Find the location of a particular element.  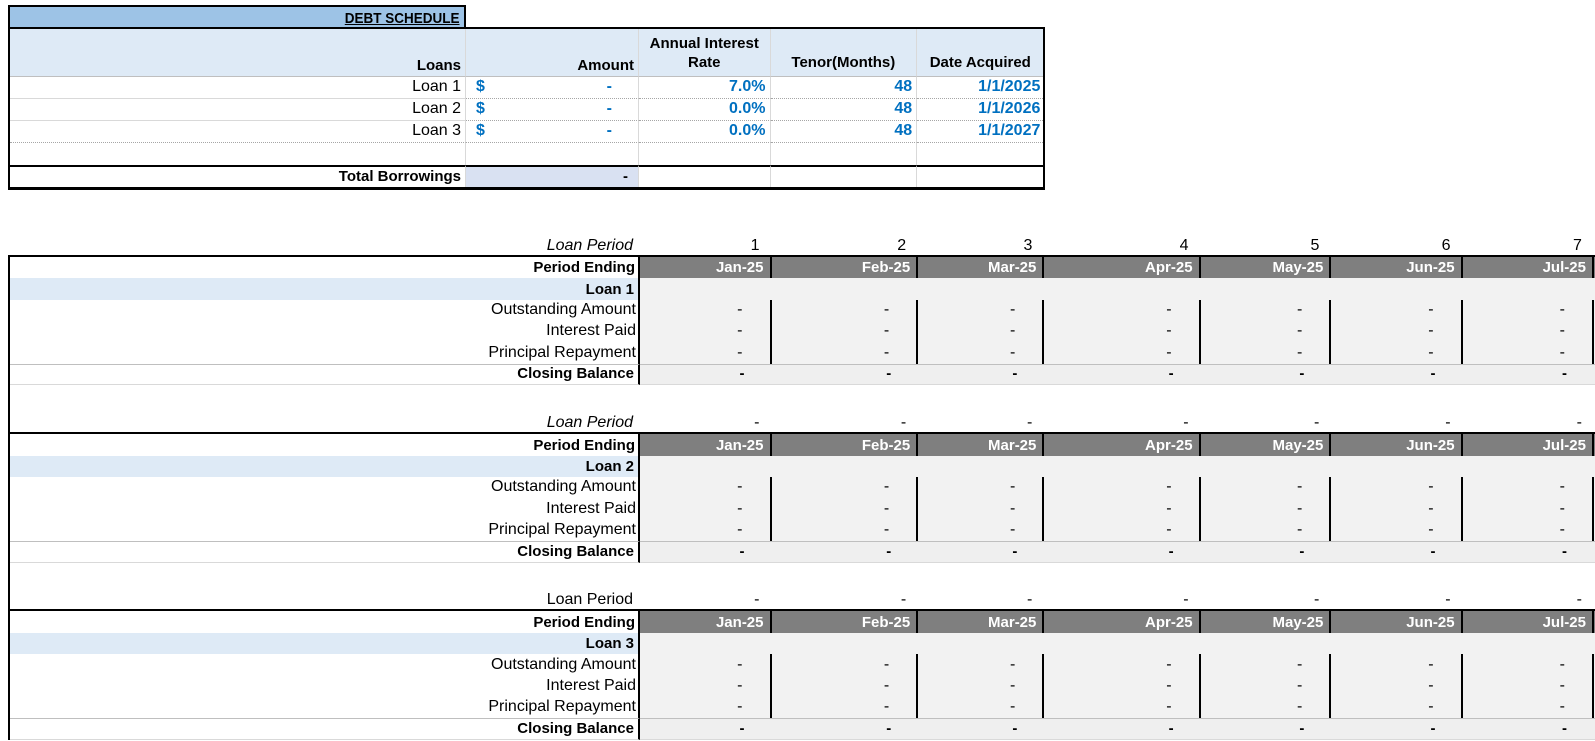

loan-period-value: 5 is located at coordinates (1266, 244).